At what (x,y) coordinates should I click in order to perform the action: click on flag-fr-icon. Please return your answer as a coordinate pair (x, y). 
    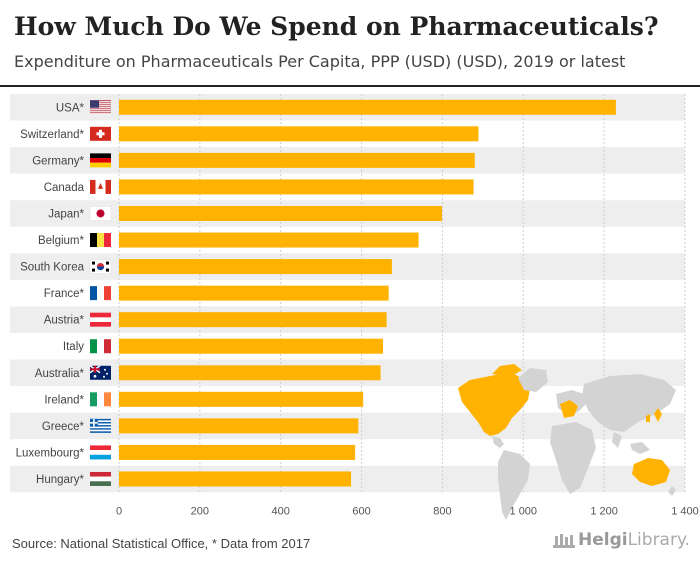
    Looking at the image, I should click on (100, 293).